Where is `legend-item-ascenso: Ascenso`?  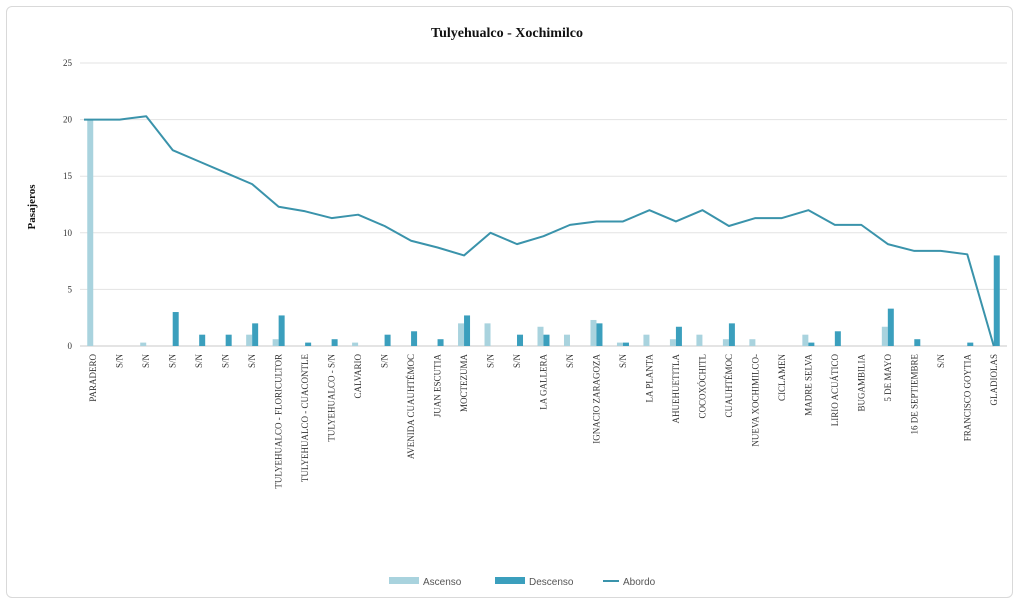 legend-item-ascenso: Ascenso is located at coordinates (425, 582).